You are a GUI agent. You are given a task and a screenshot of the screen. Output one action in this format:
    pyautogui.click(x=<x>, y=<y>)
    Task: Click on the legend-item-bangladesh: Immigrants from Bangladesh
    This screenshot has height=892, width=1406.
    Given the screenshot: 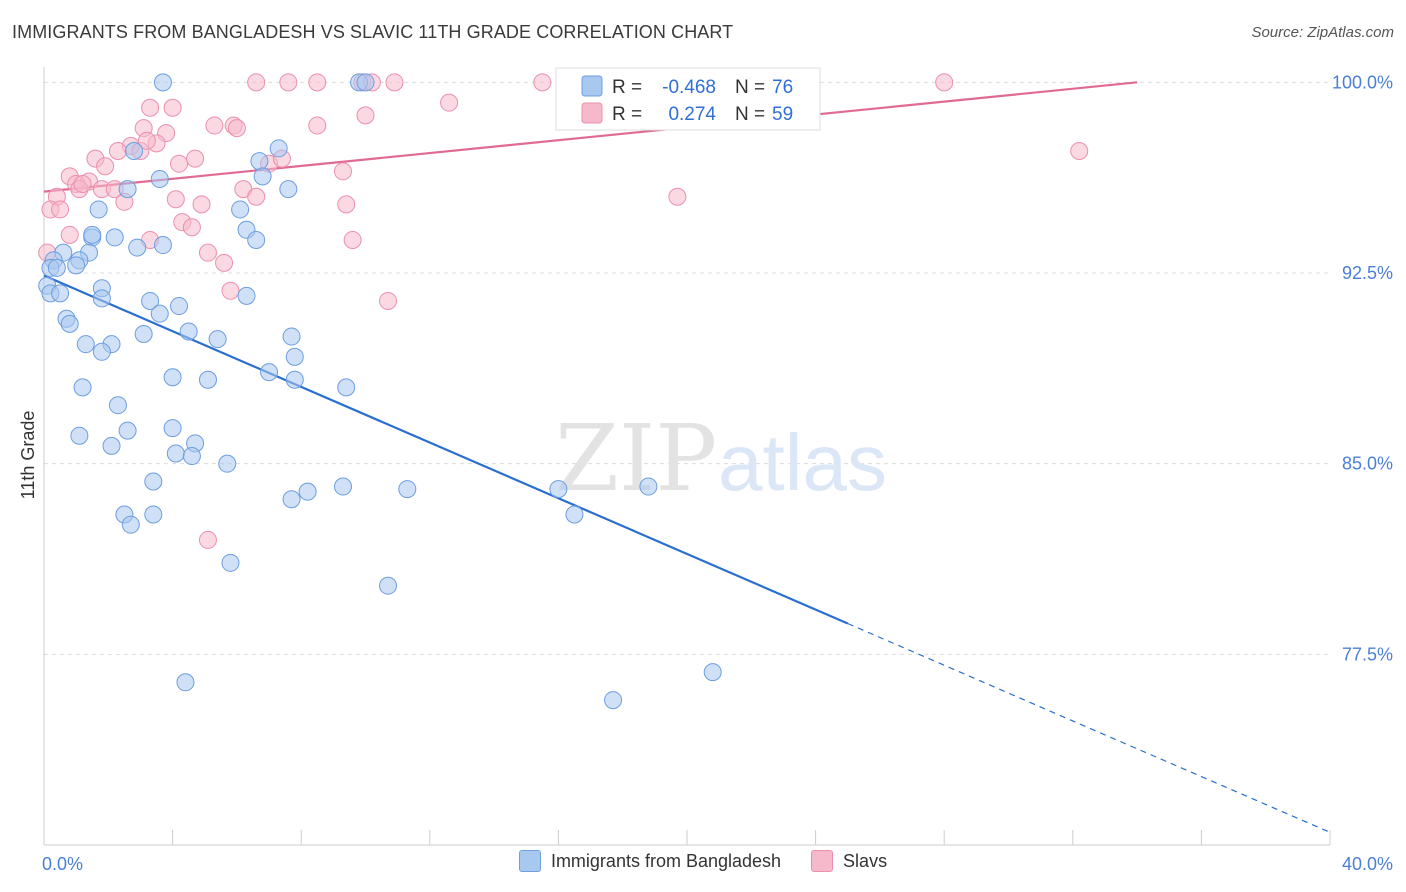 What is the action you would take?
    pyautogui.click(x=650, y=861)
    